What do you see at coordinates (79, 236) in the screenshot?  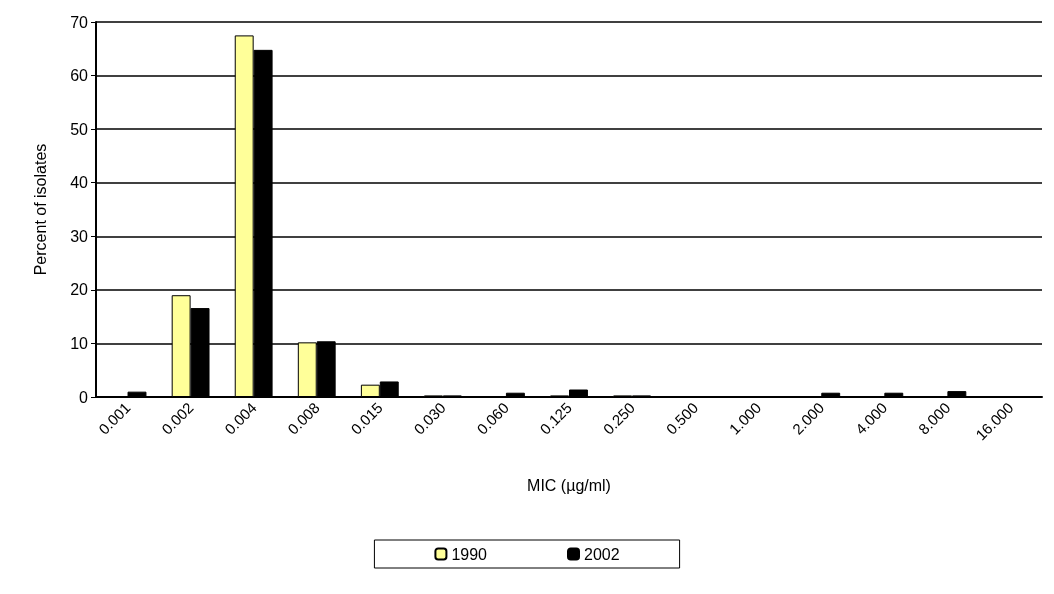 I see `y-tick-label: 30` at bounding box center [79, 236].